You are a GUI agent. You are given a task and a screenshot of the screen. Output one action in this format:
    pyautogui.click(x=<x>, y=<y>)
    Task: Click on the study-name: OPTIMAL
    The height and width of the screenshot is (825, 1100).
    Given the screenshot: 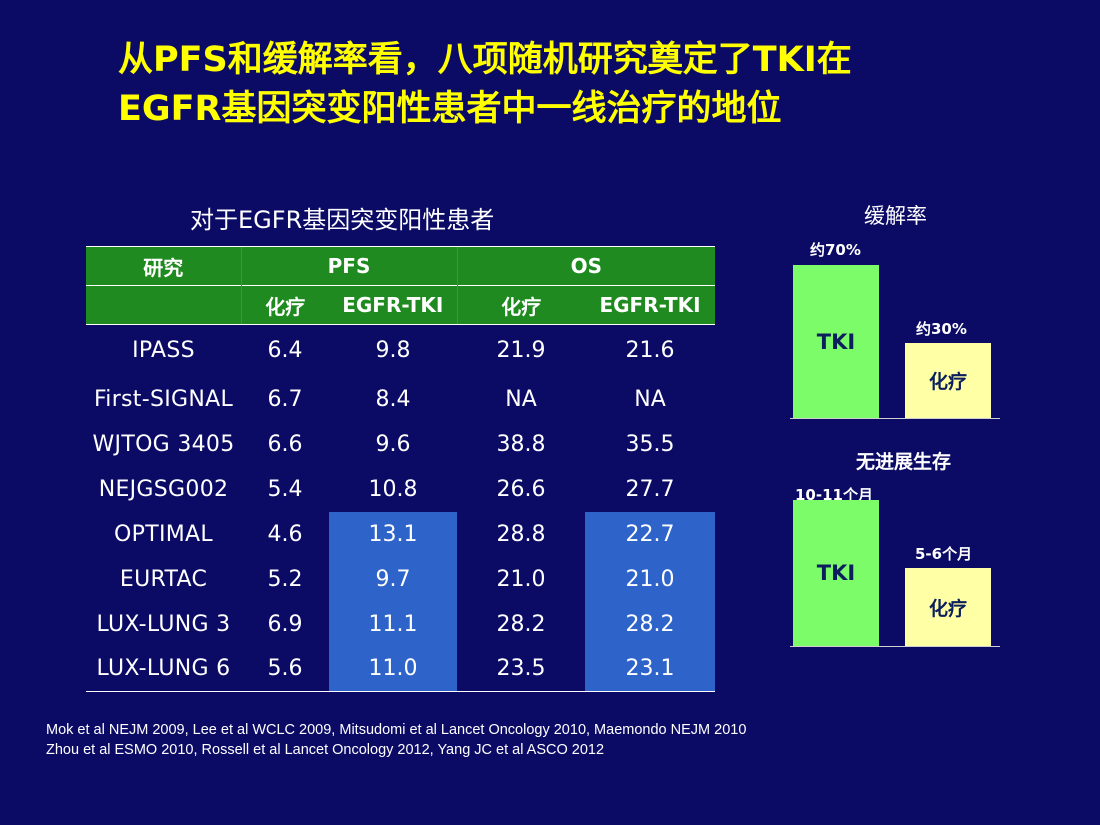 What is the action you would take?
    pyautogui.click(x=163, y=534)
    